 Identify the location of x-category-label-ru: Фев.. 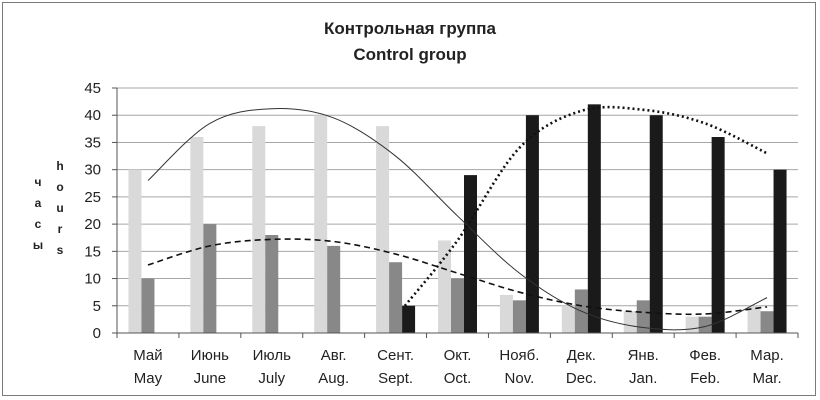
(705, 355).